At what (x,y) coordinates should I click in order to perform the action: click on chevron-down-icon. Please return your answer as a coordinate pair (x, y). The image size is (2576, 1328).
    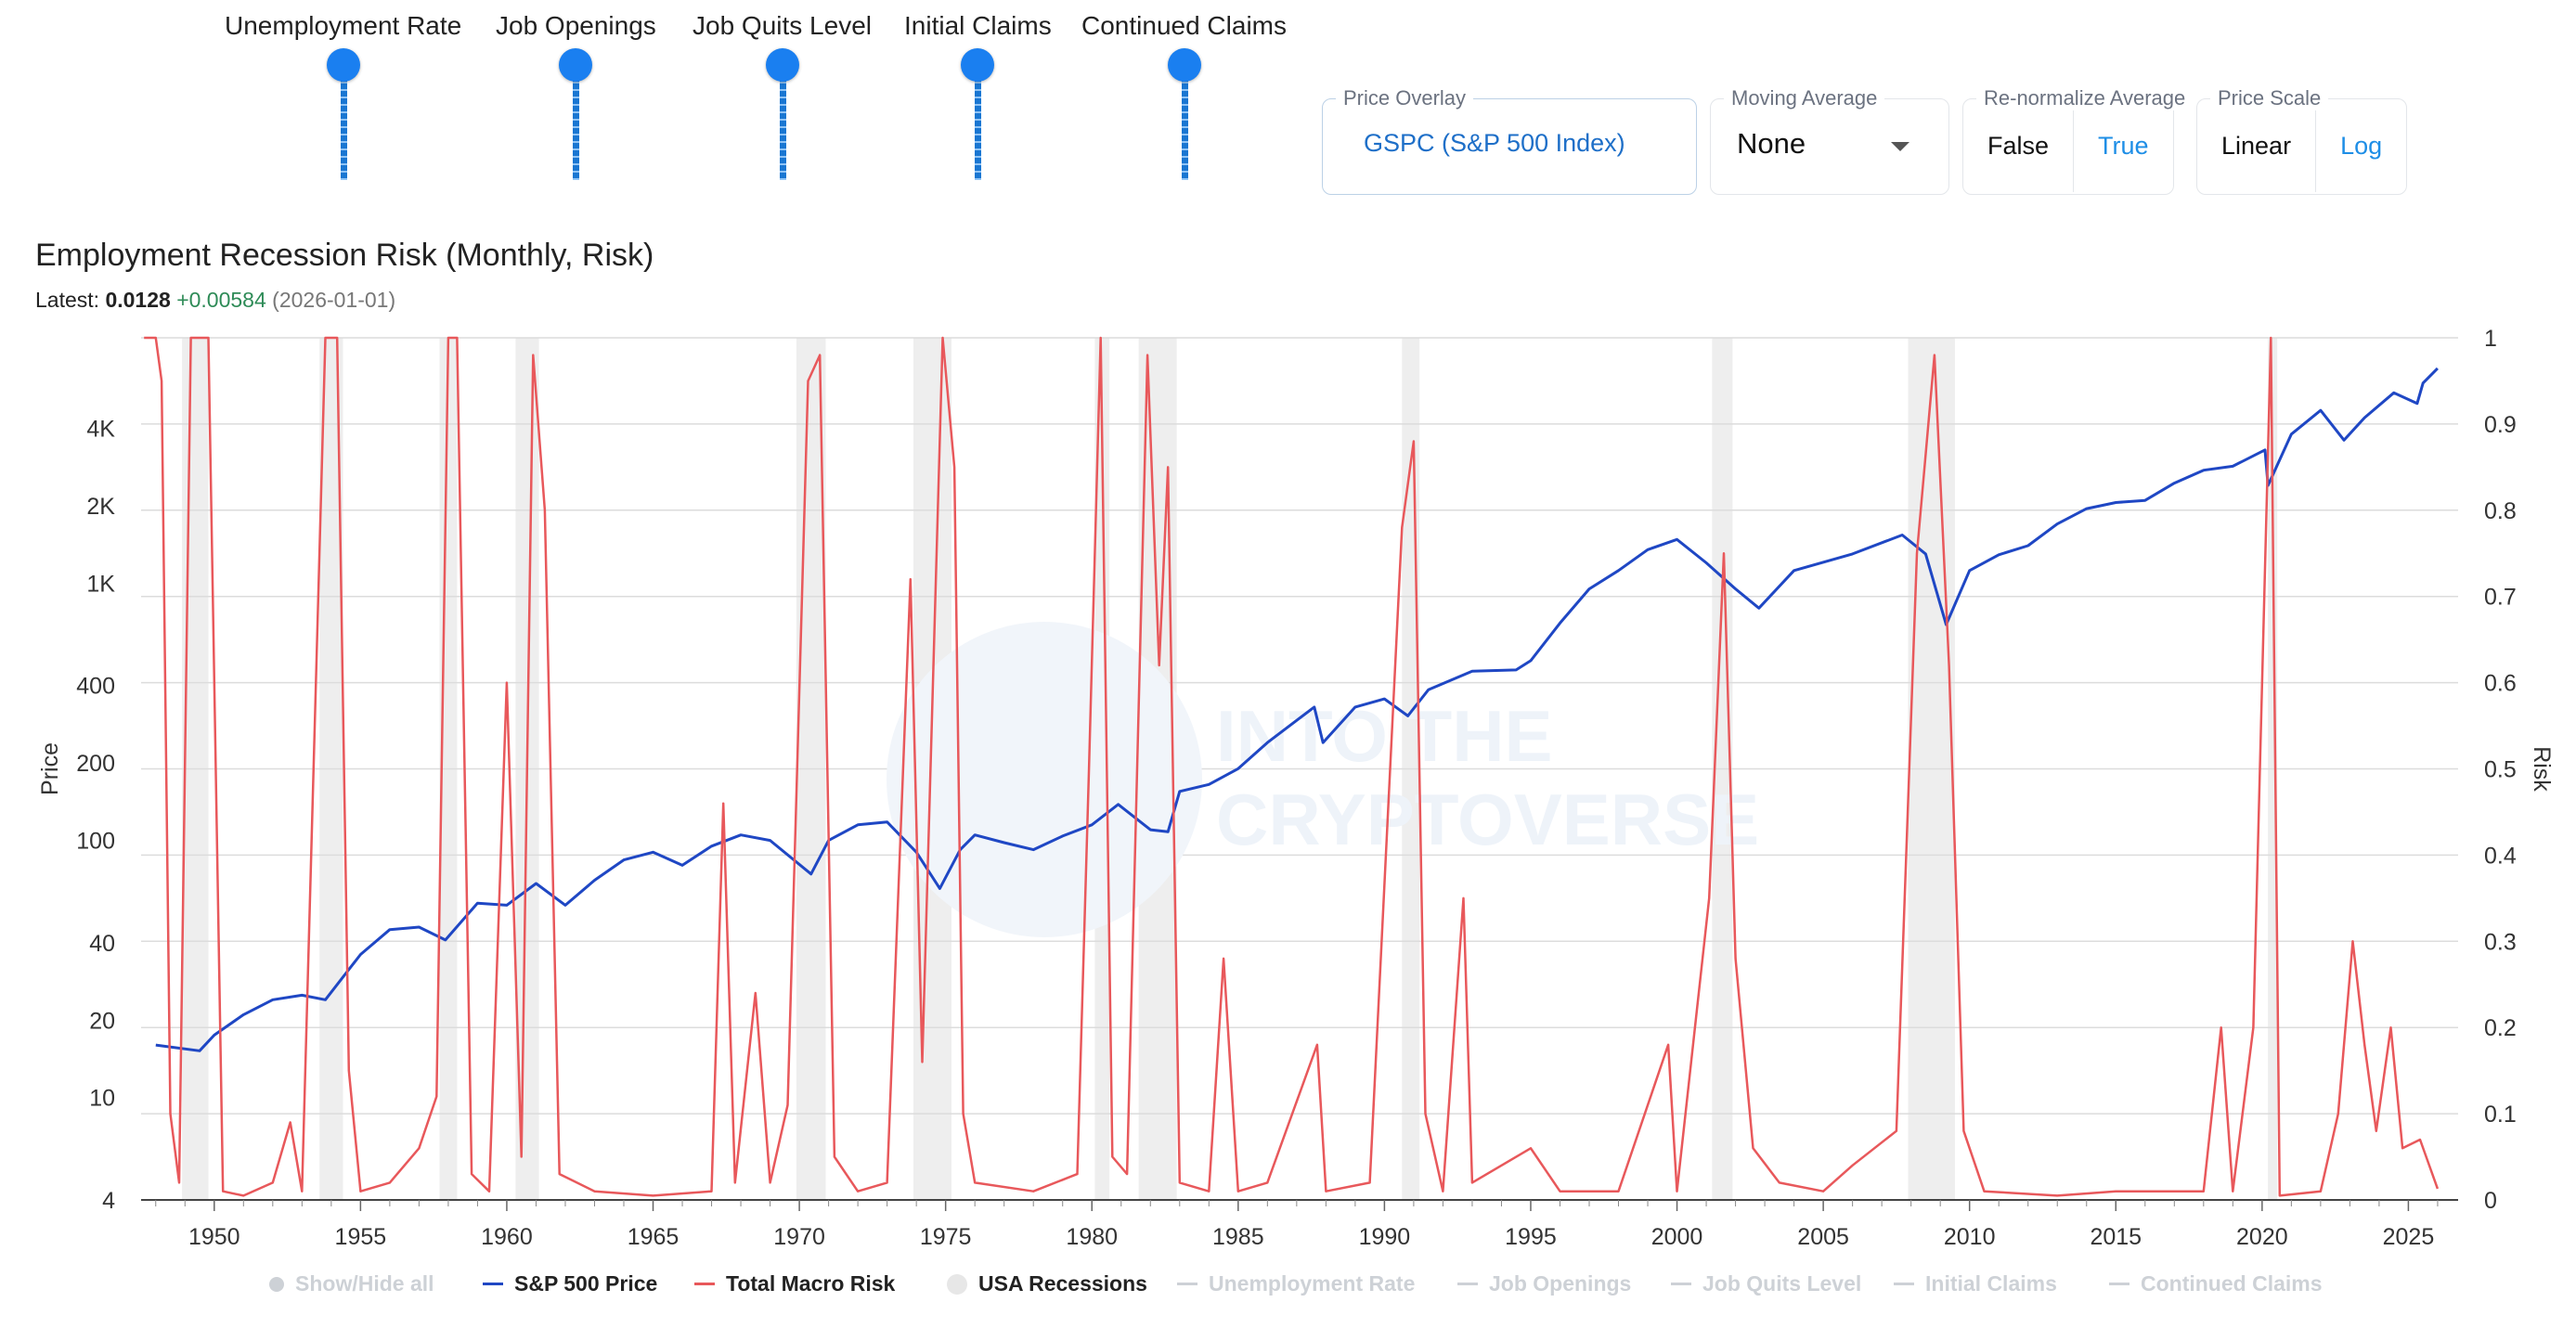
    Looking at the image, I should click on (1900, 147).